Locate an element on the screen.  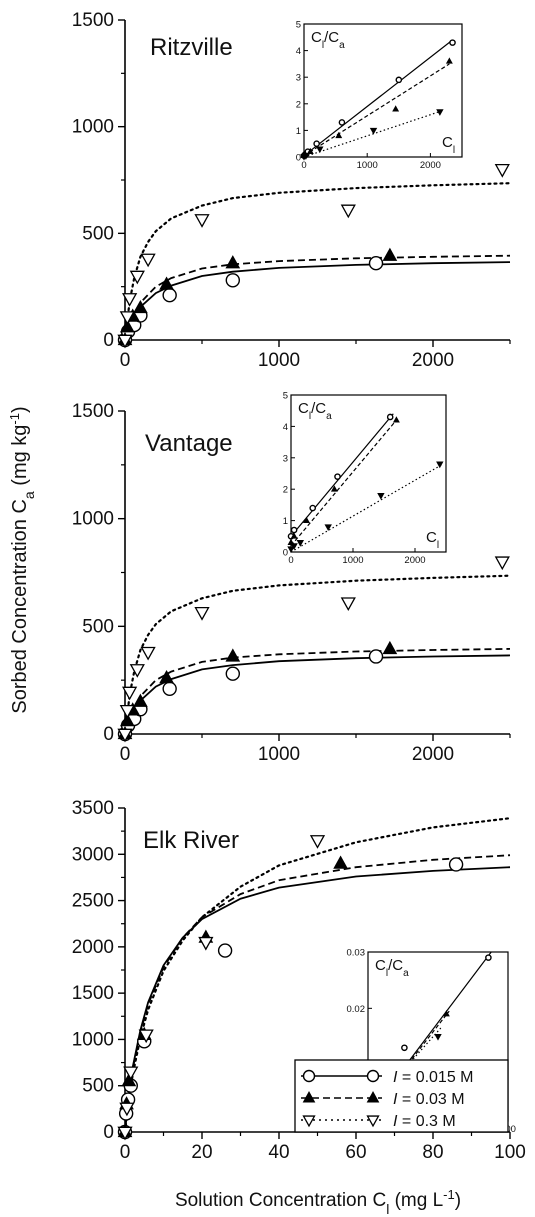
inset-y-tick-label: 2 is located at coordinates (285, 490).